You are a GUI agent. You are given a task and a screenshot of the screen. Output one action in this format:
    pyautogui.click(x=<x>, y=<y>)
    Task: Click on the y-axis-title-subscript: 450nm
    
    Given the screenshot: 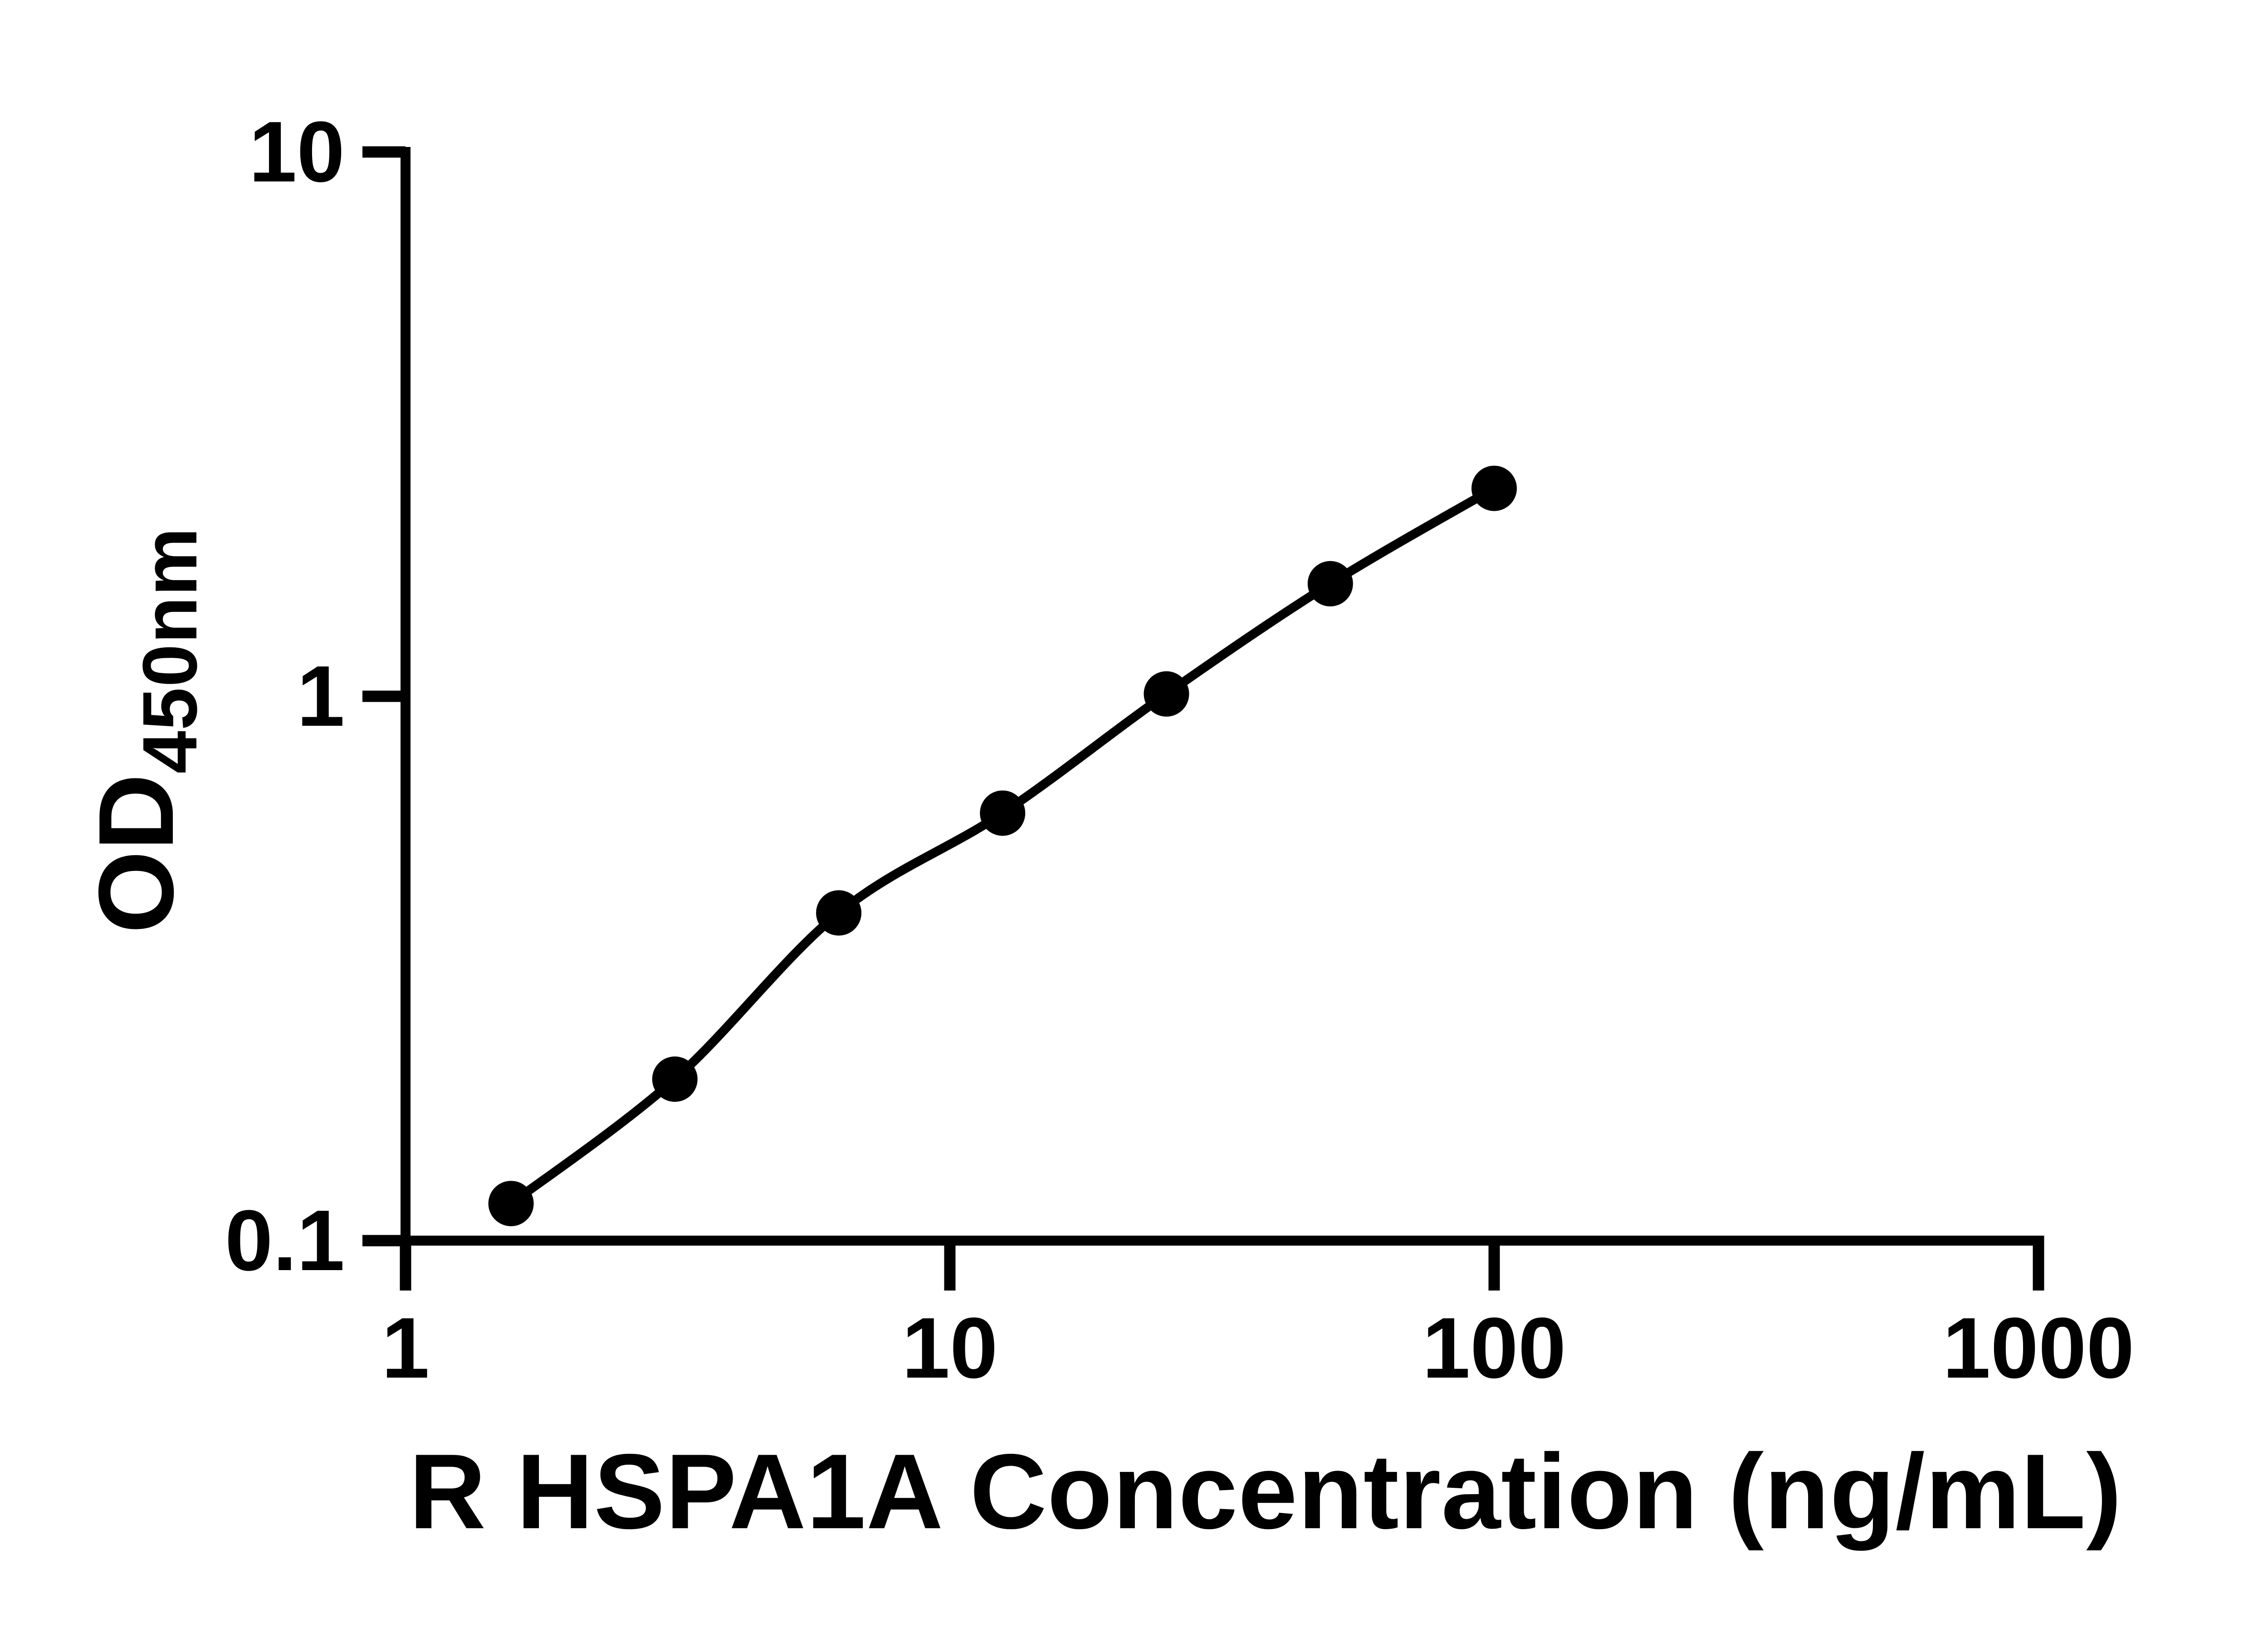 What is the action you would take?
    pyautogui.click(x=170, y=650)
    